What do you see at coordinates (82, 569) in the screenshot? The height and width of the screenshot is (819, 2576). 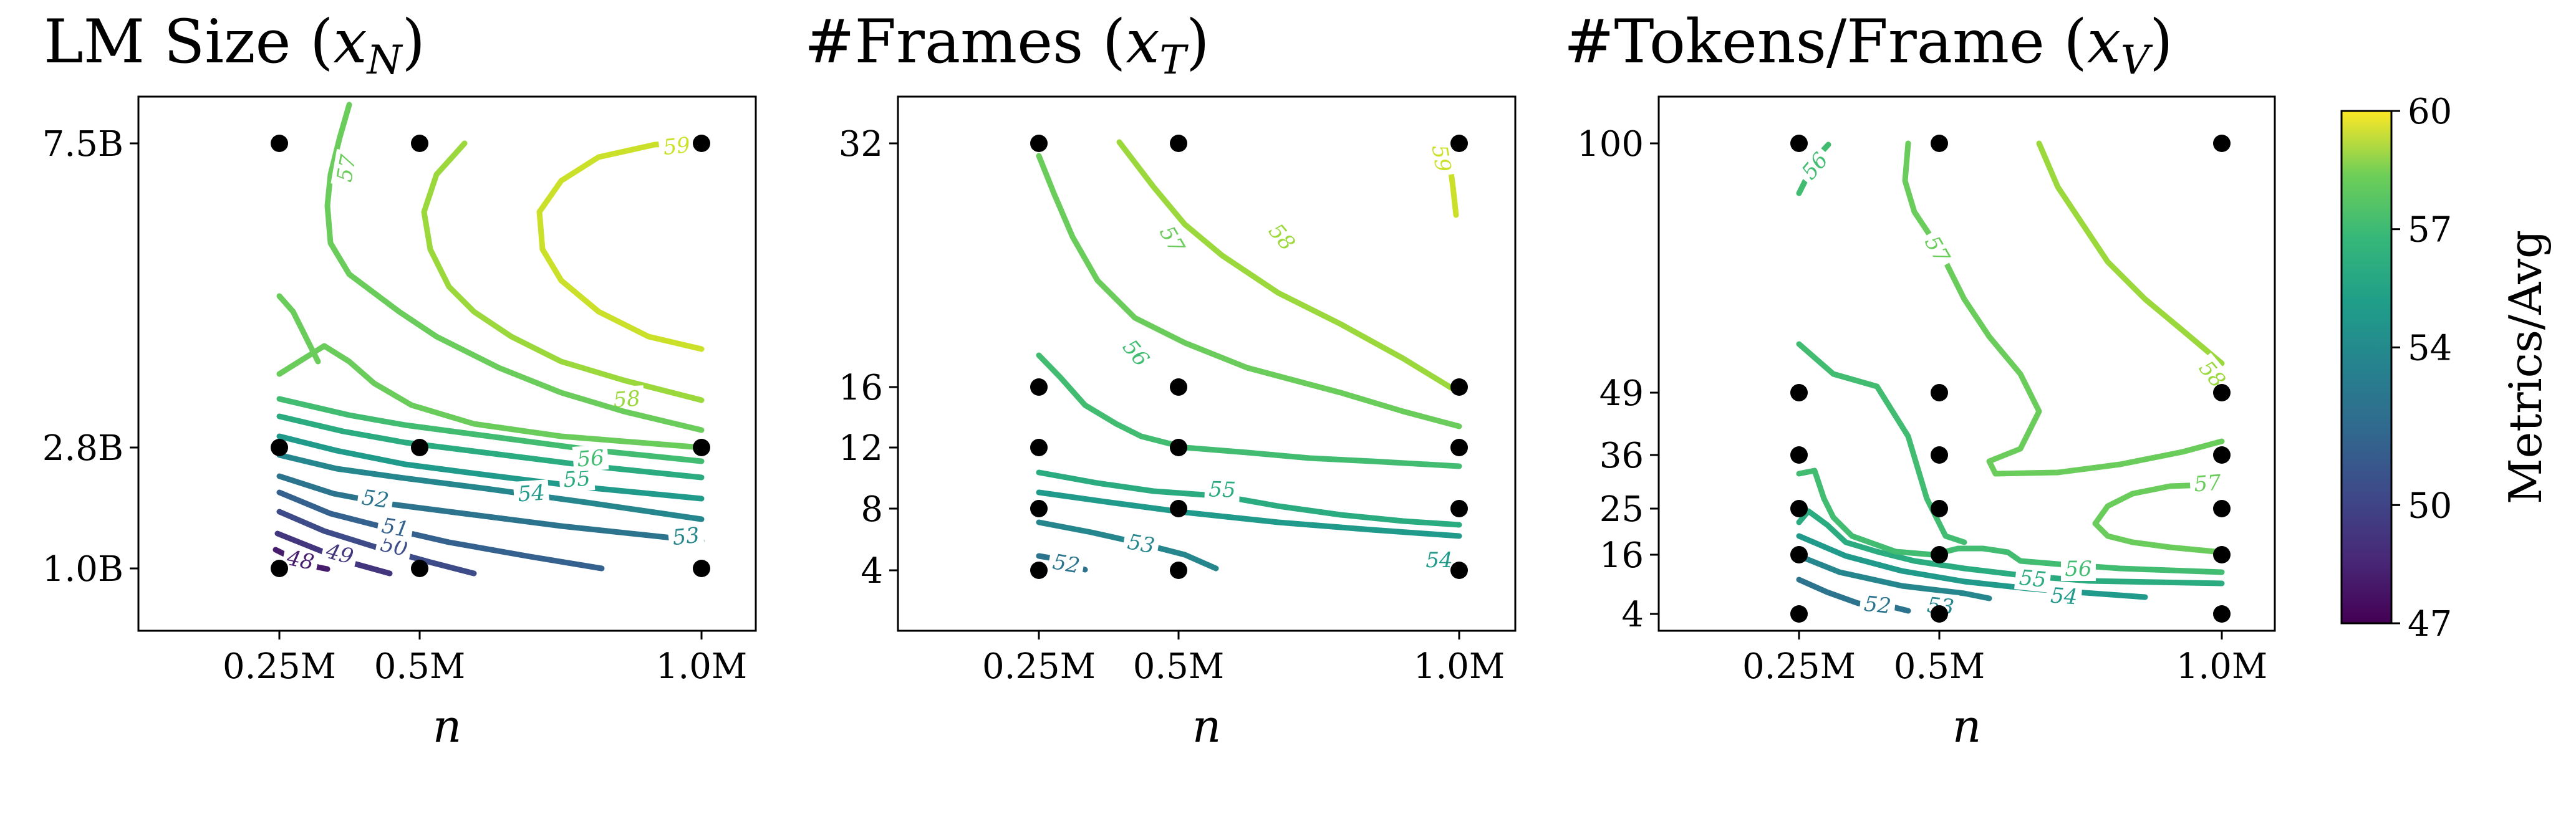 I see `y-tick-label: 1.0B` at bounding box center [82, 569].